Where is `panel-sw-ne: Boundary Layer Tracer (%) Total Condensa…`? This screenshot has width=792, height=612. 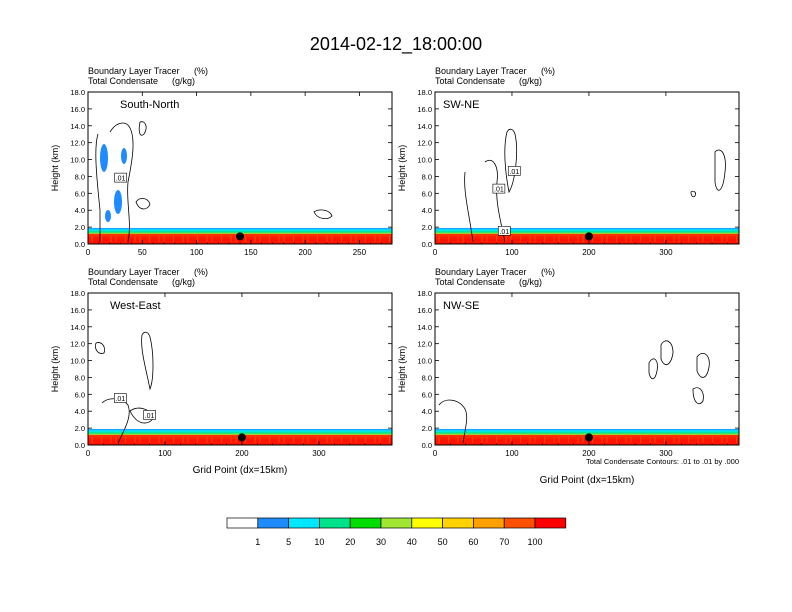 panel-sw-ne: Boundary Layer Tracer (%) Total Condensa… is located at coordinates (568, 161).